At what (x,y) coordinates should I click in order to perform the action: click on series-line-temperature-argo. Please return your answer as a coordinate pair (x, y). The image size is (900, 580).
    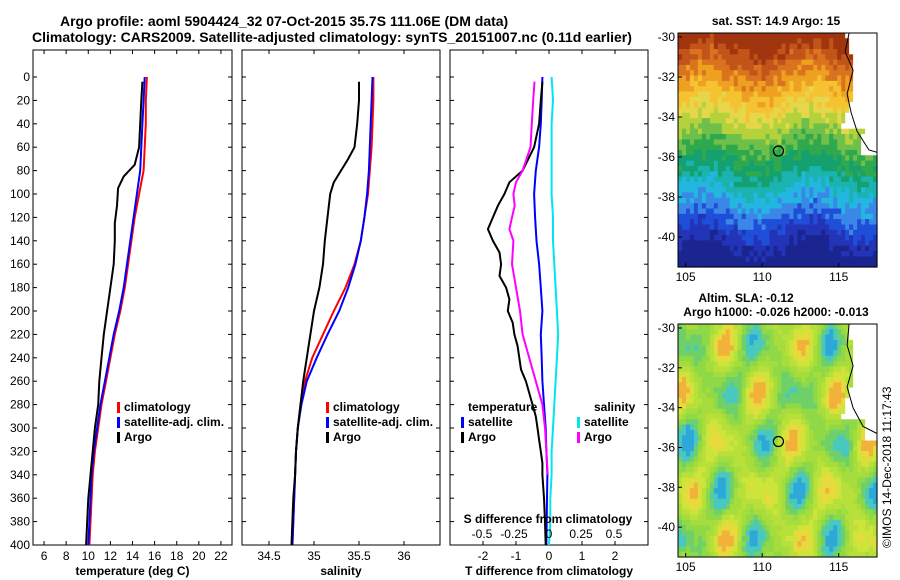
    Looking at the image, I should click on (114, 313).